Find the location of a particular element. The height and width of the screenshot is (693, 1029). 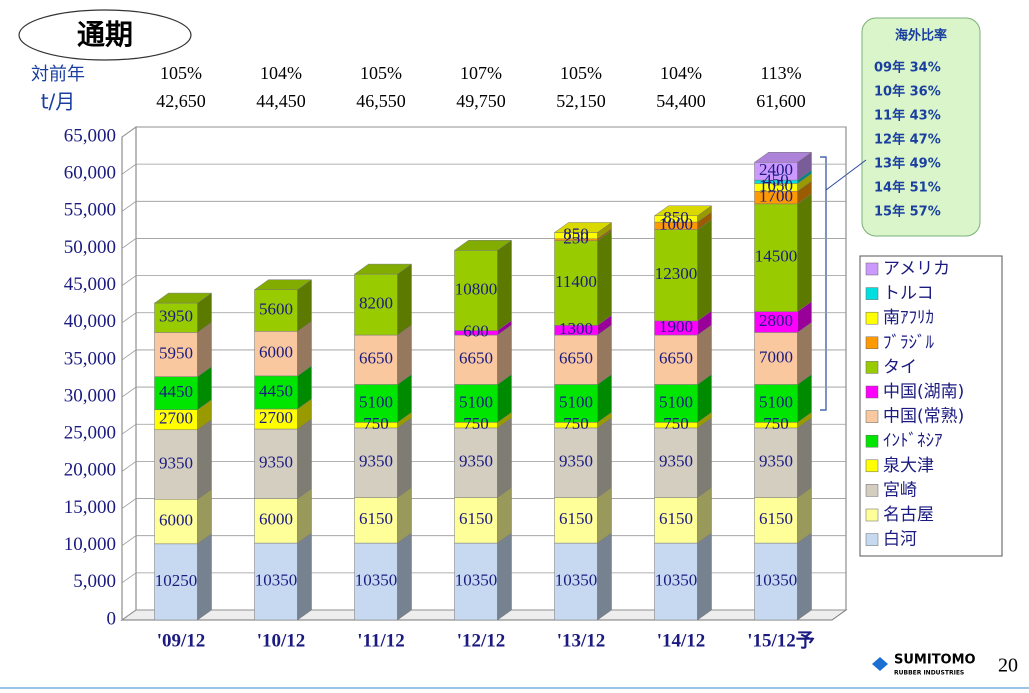

legend-label: ﾌﾞﾗｼﾞﾙ is located at coordinates (908, 343).